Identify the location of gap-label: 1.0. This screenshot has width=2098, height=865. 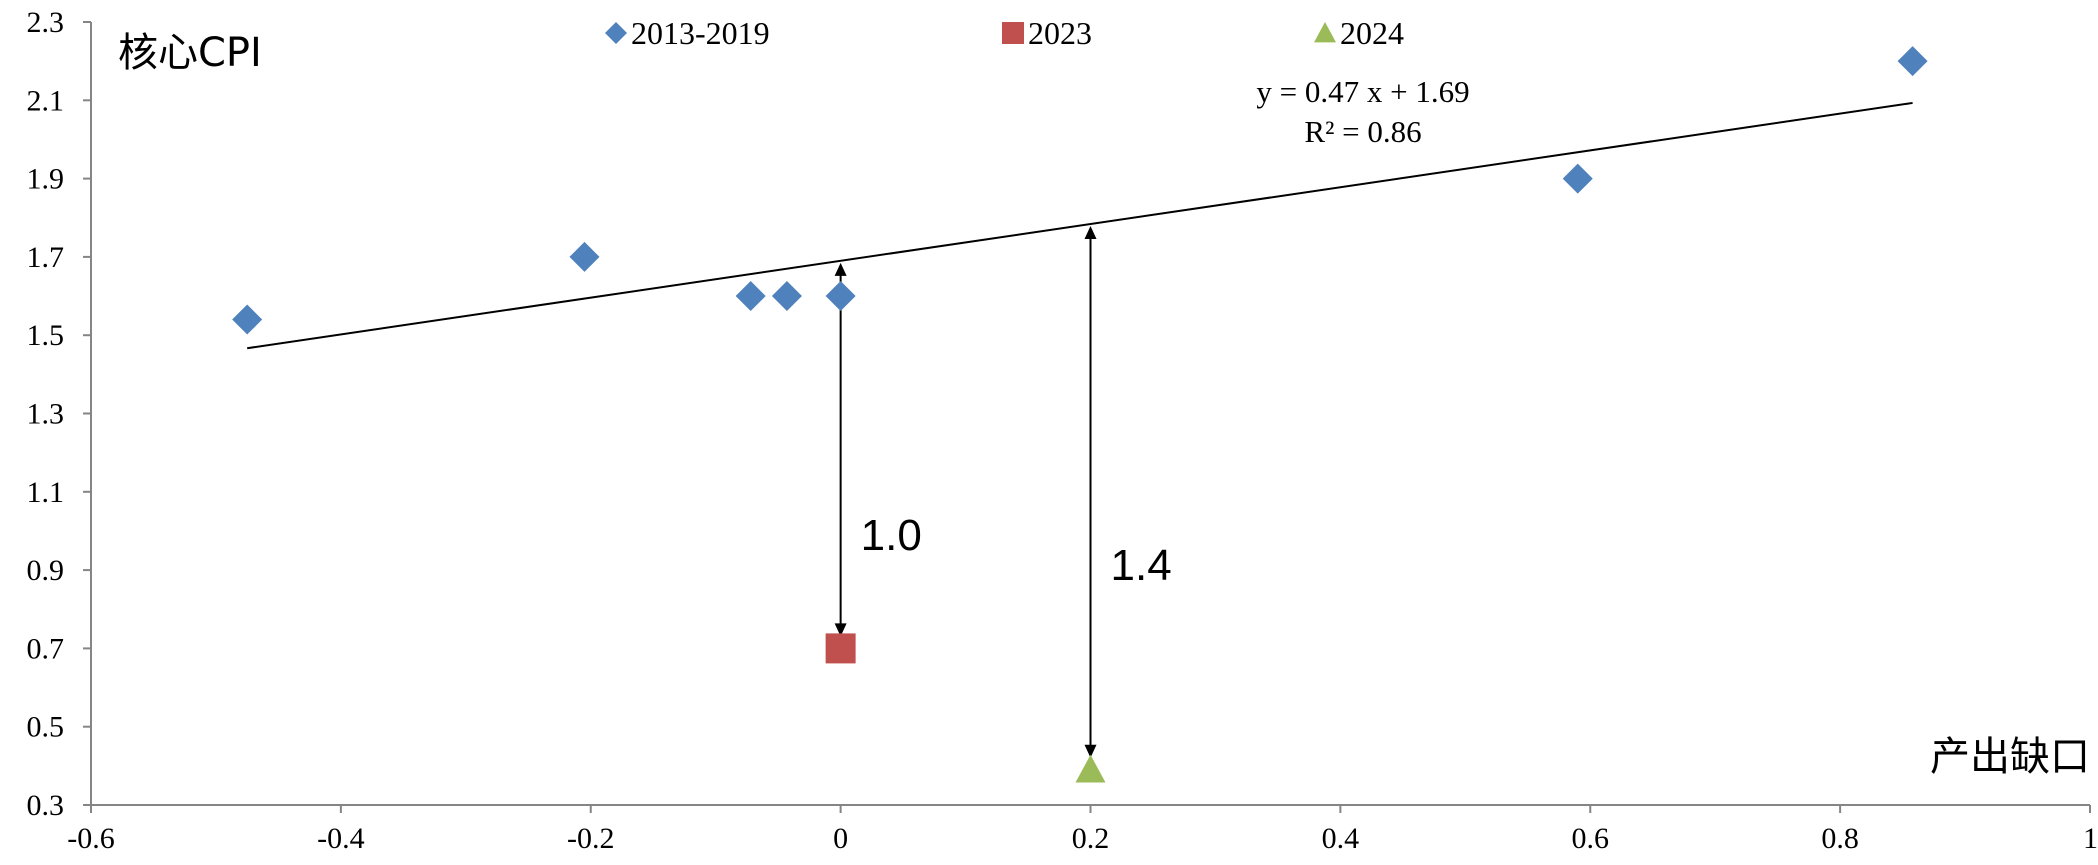
(891, 535).